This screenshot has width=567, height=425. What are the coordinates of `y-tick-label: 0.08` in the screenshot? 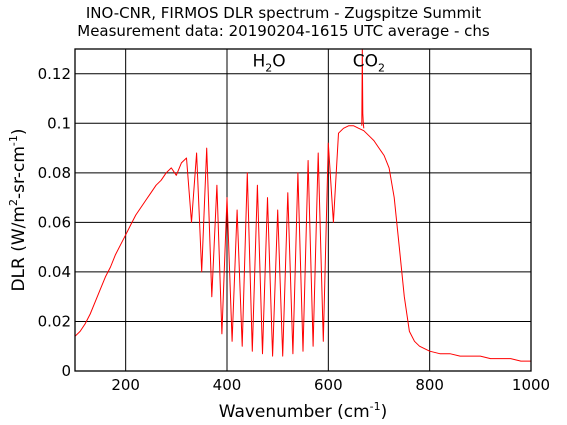 It's located at (54, 173).